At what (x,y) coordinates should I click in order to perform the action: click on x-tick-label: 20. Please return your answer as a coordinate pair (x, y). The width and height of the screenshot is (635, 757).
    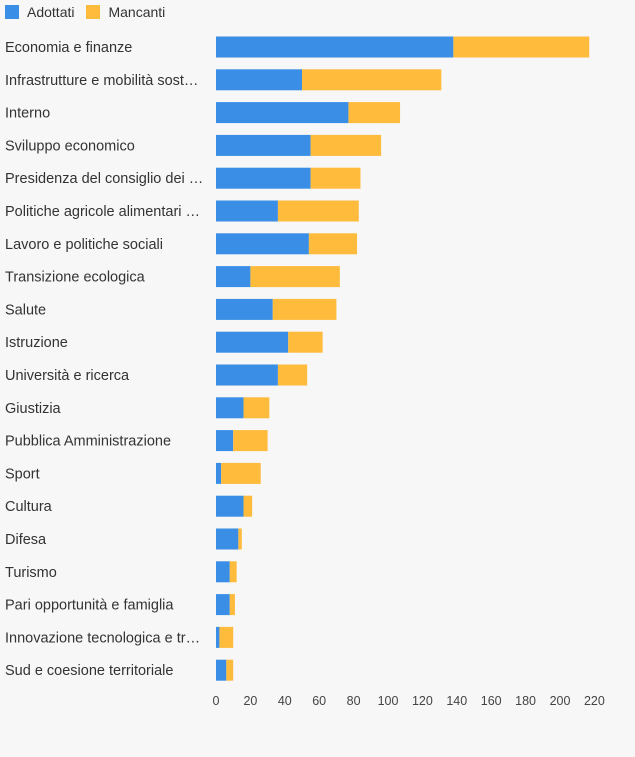
    Looking at the image, I should click on (250, 701).